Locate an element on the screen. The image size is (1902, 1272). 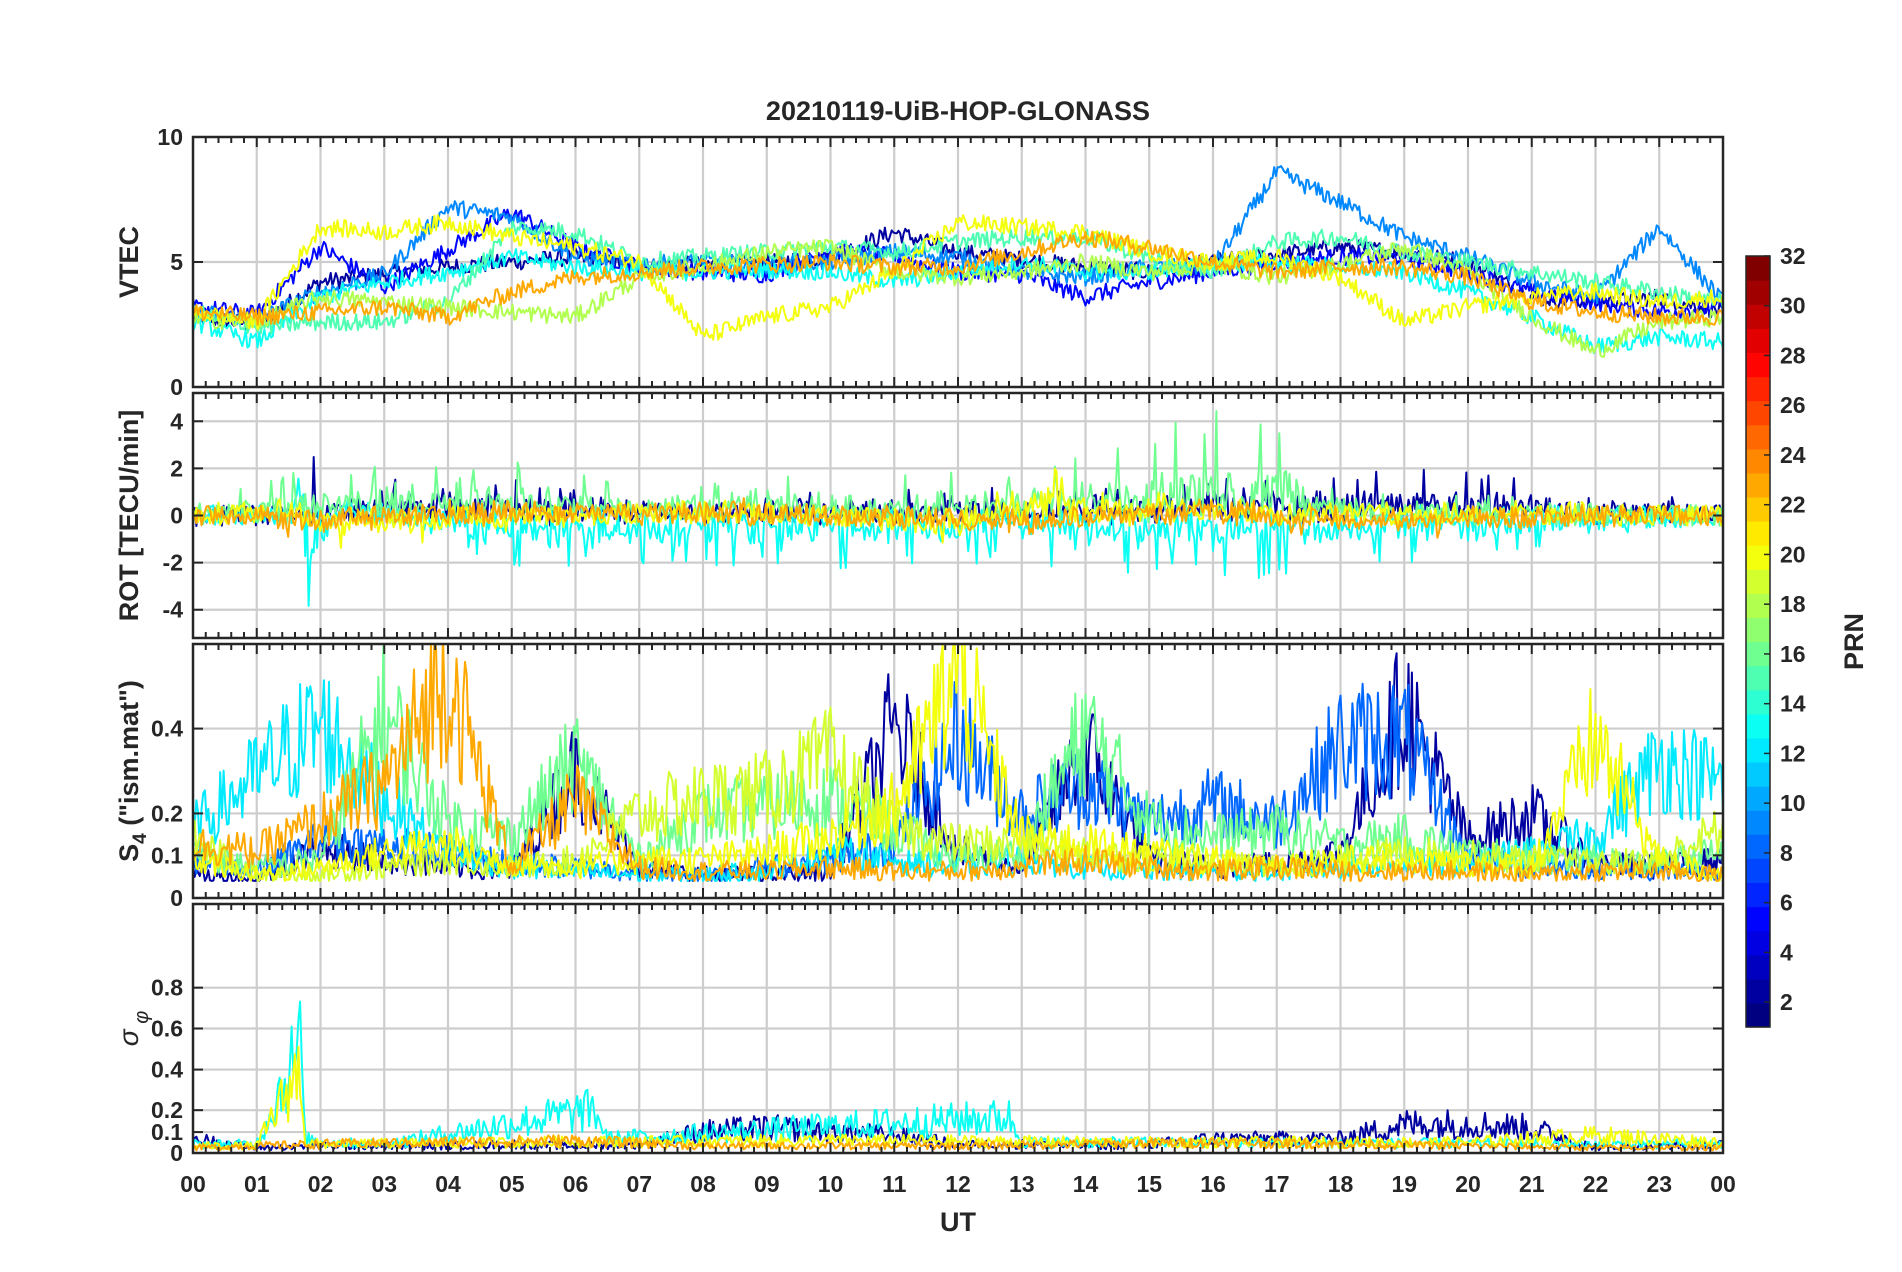
y-tick-label: 2 is located at coordinates (176, 468).